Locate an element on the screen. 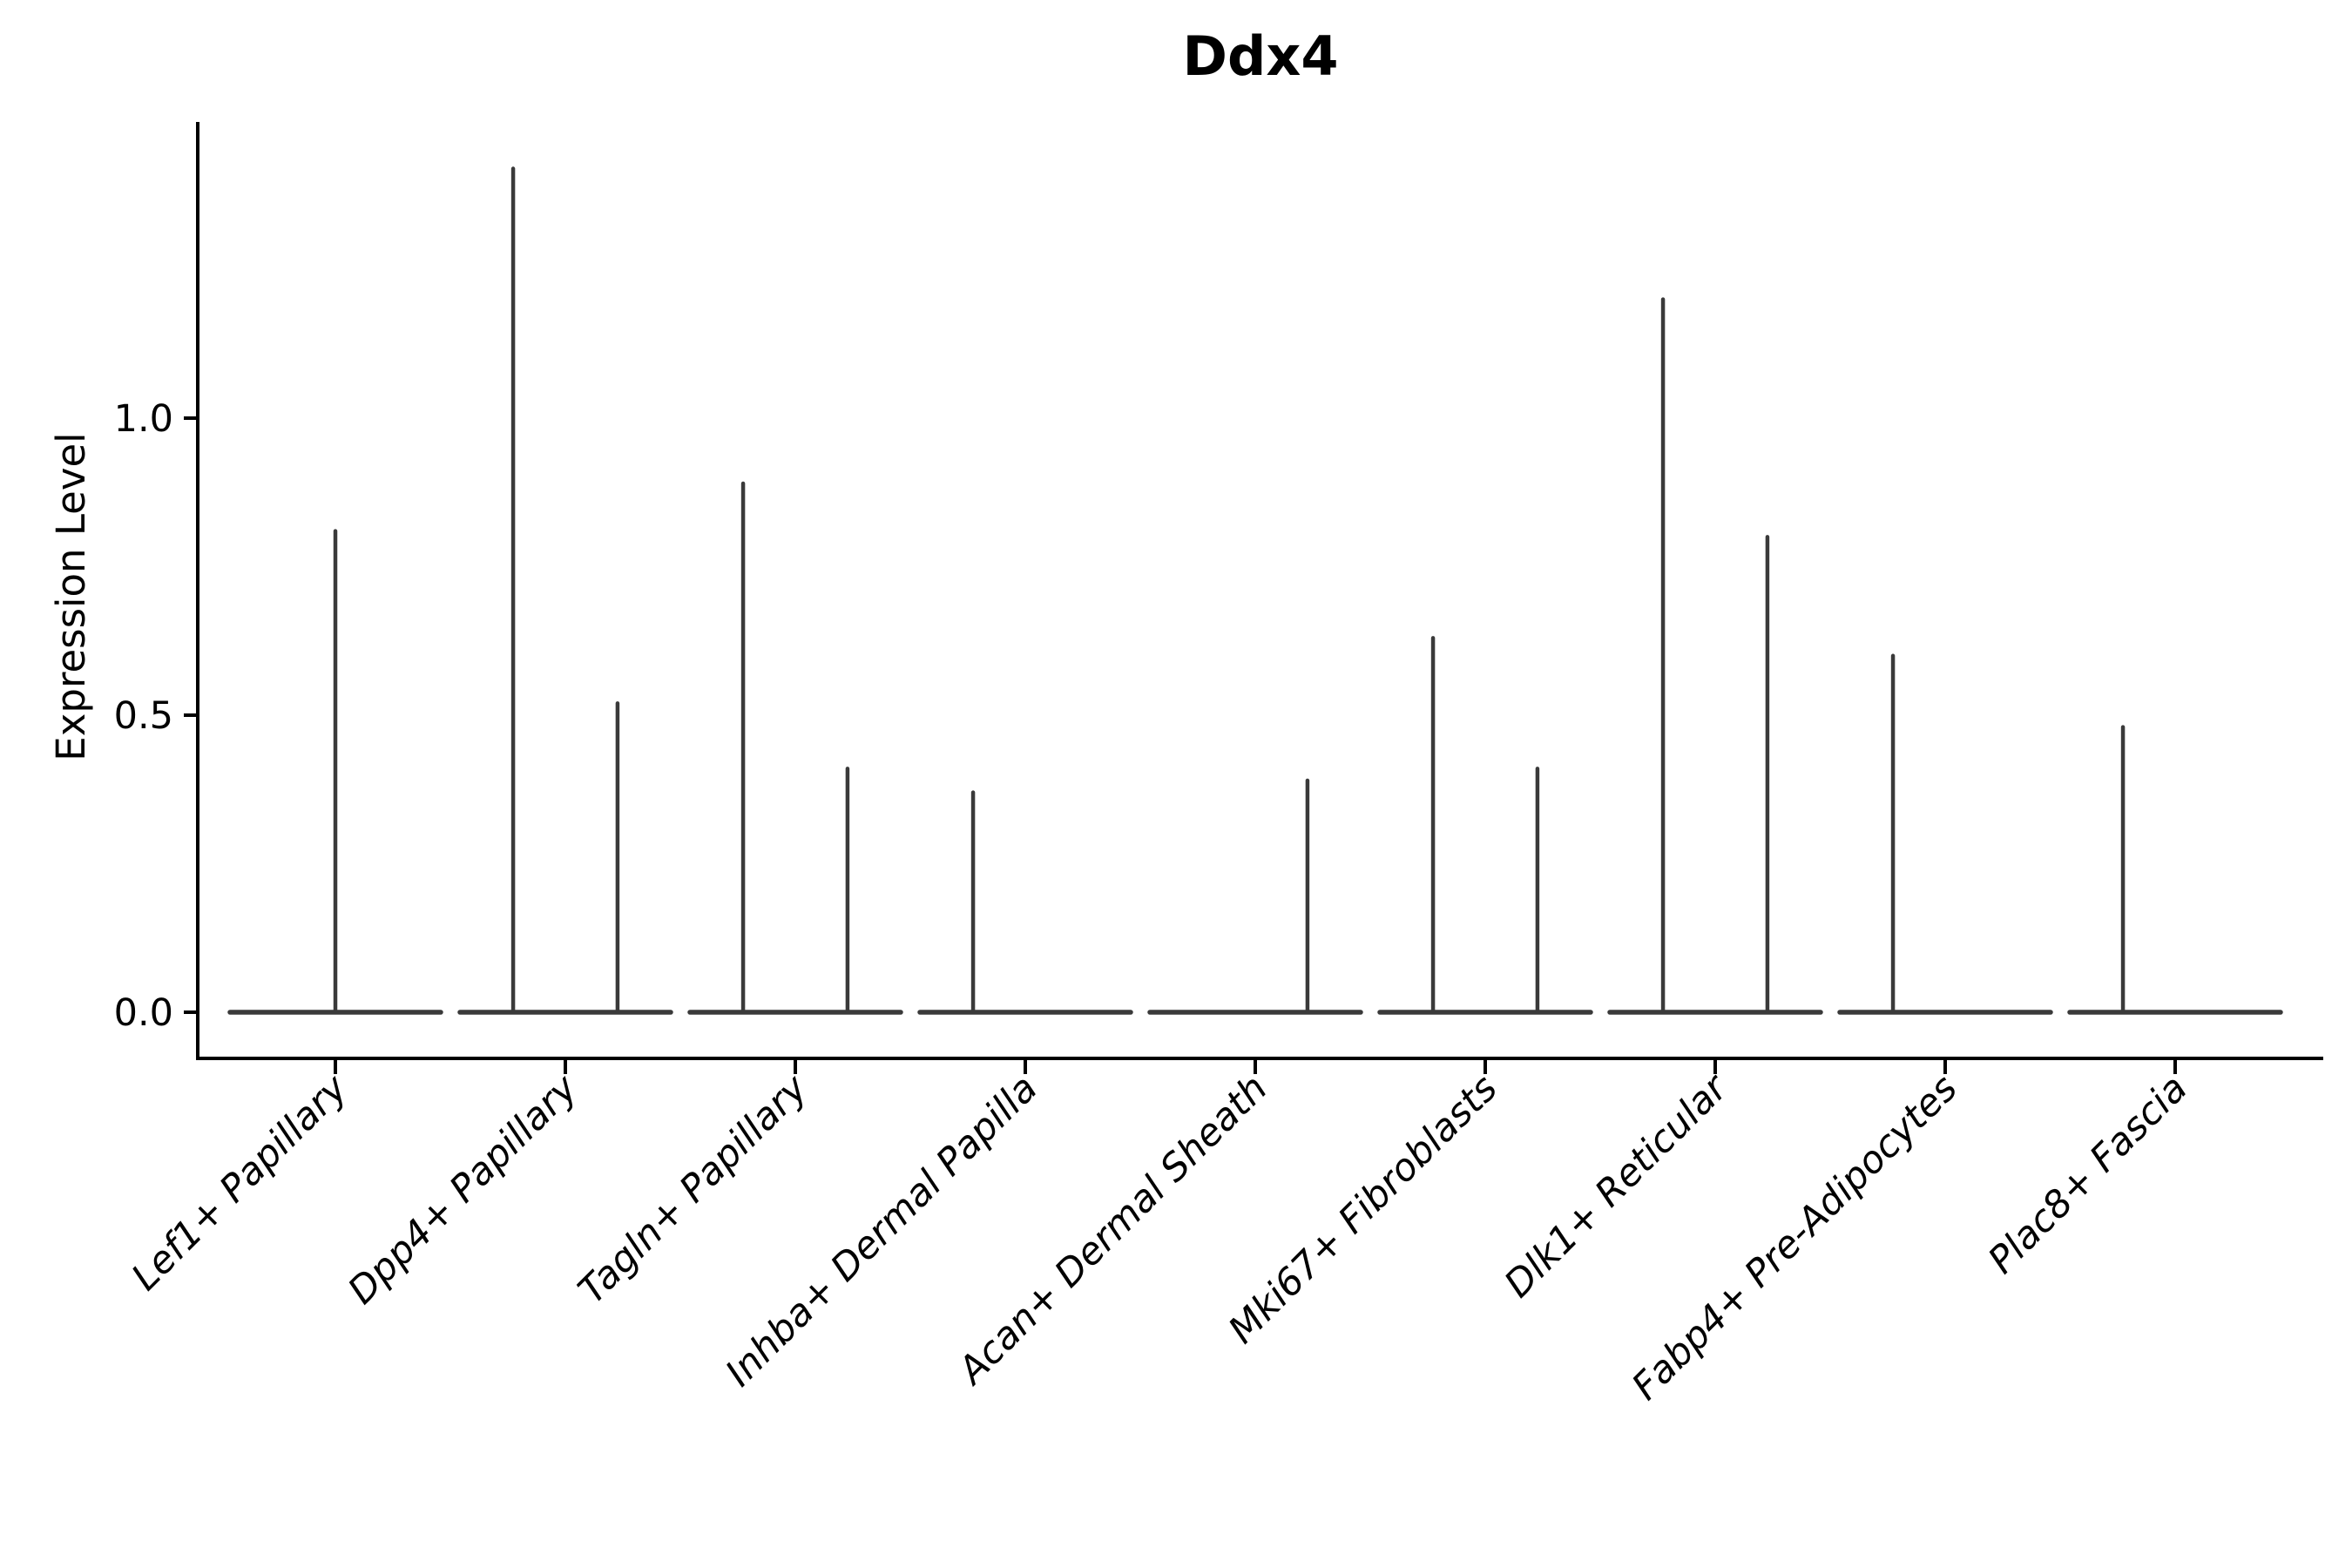  x-tick-label: Plac8+ Fascia is located at coordinates (2088, 1174).